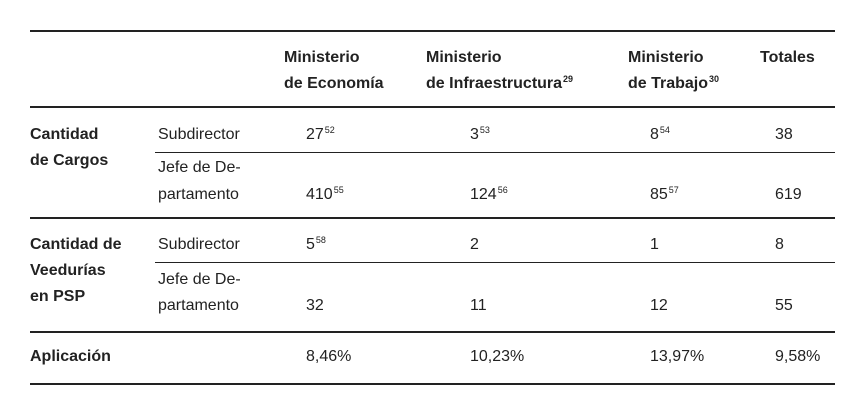 The height and width of the screenshot is (414, 857). I want to click on cell-text: 5, so click(310, 244).